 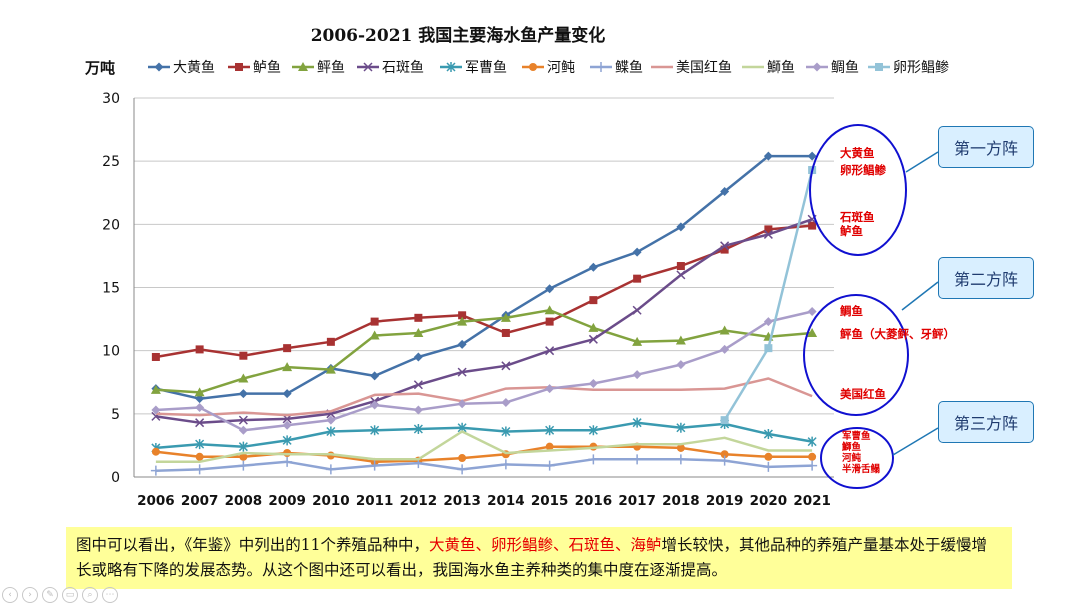 I want to click on chart-title: 2006-2021 我国主要海水鱼产量变化, so click(x=458, y=35).